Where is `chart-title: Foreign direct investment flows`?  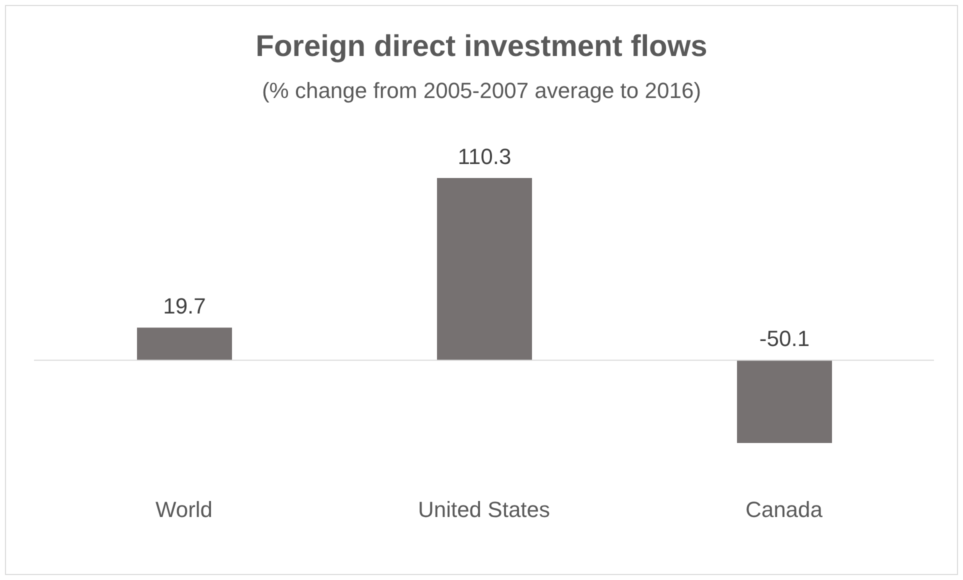 chart-title: Foreign direct investment flows is located at coordinates (481, 47).